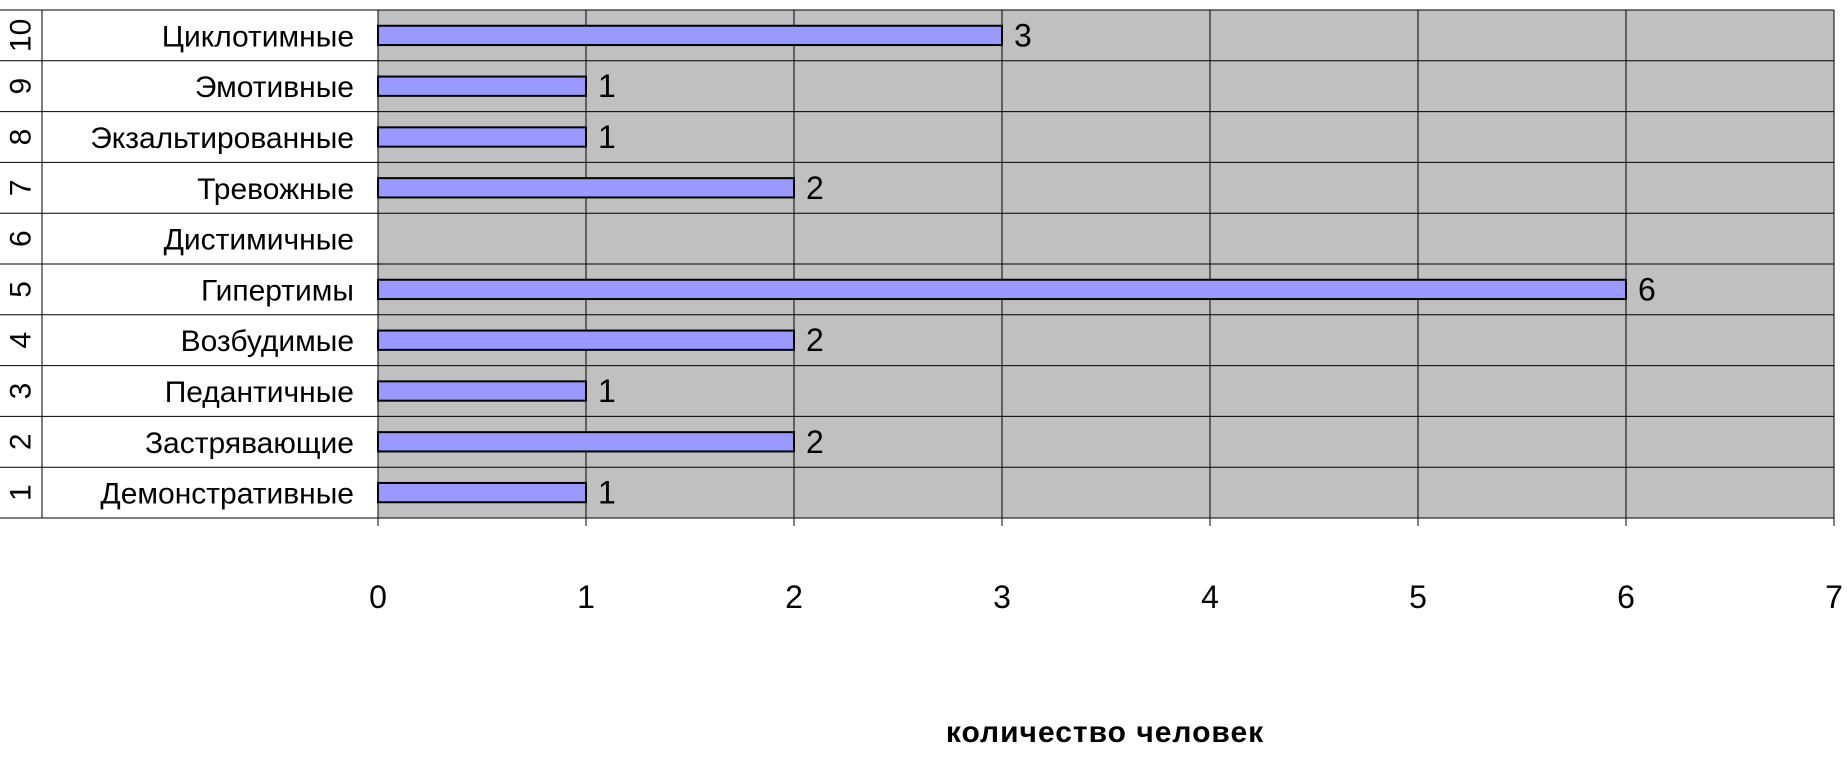 The width and height of the screenshot is (1847, 779). What do you see at coordinates (1626, 597) in the screenshot?
I see `x-tick-label: 6` at bounding box center [1626, 597].